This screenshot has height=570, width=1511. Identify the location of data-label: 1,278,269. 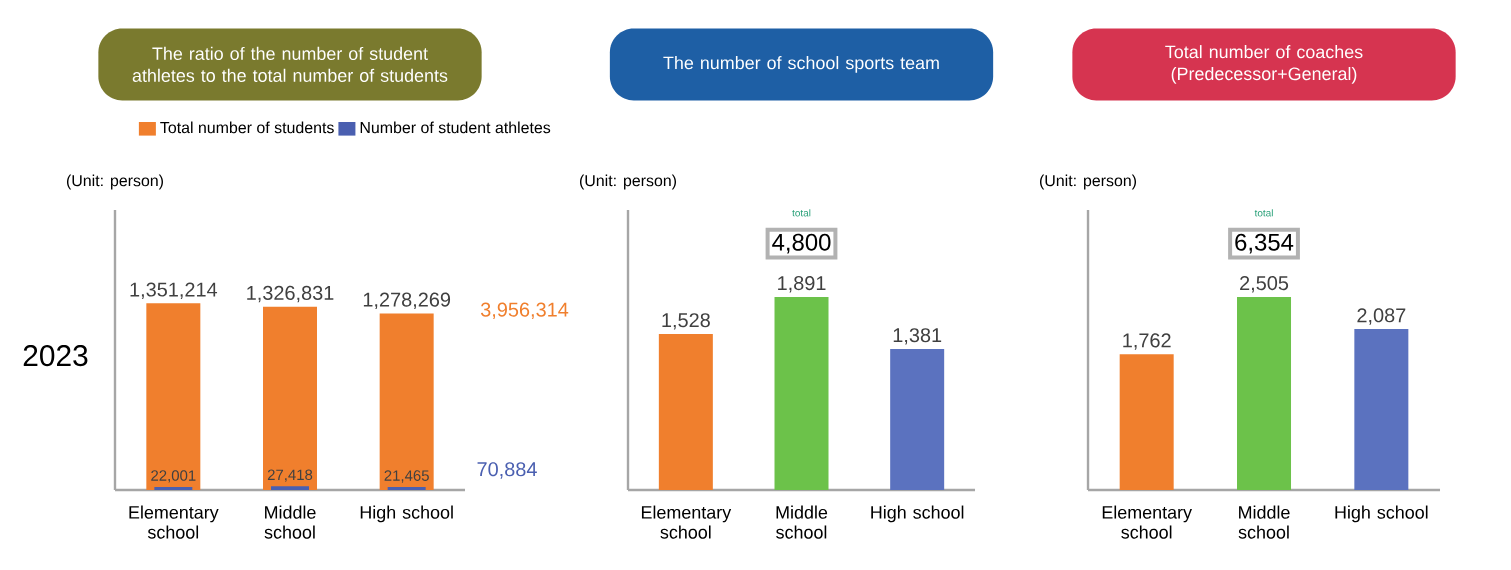
(407, 301).